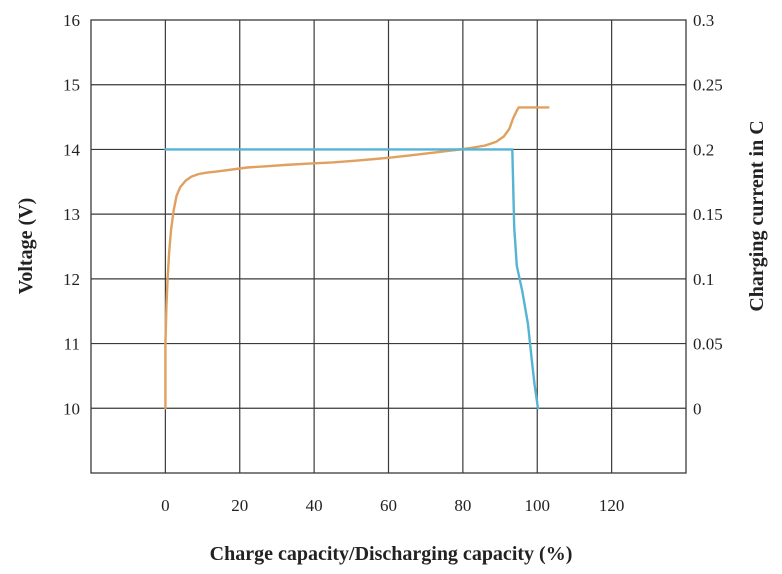 The width and height of the screenshot is (782, 574). I want to click on y-left-tick-label: 13, so click(71, 214).